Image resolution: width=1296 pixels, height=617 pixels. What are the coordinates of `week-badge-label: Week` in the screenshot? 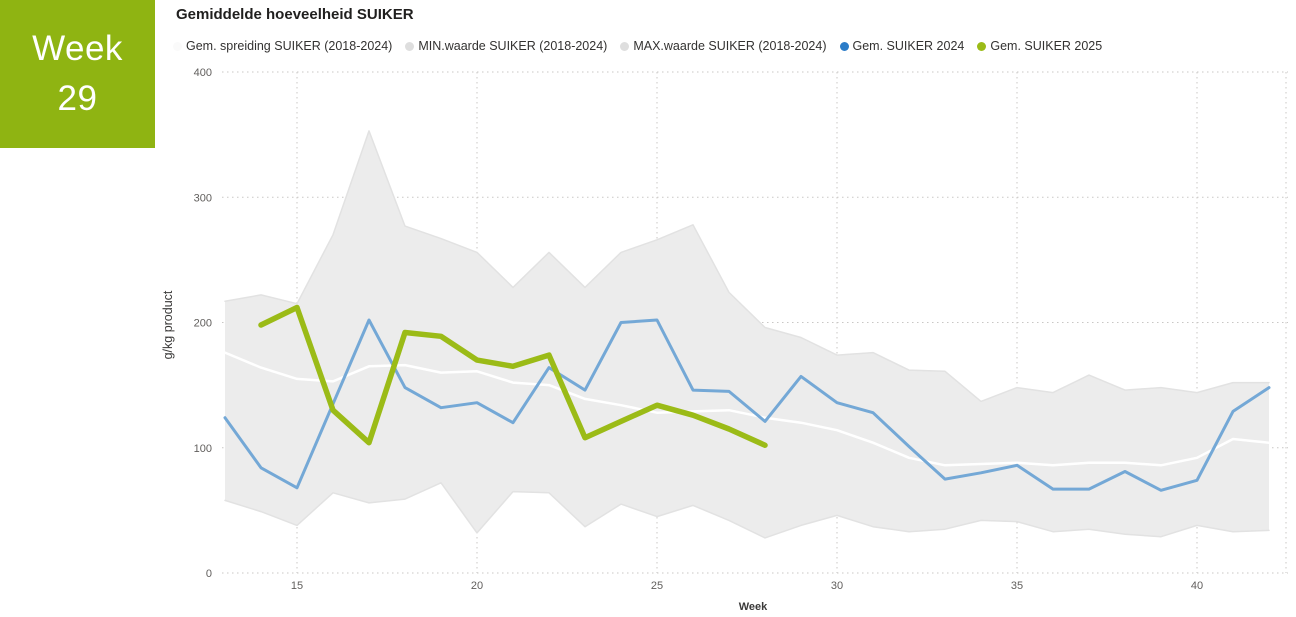 It's located at (77, 49).